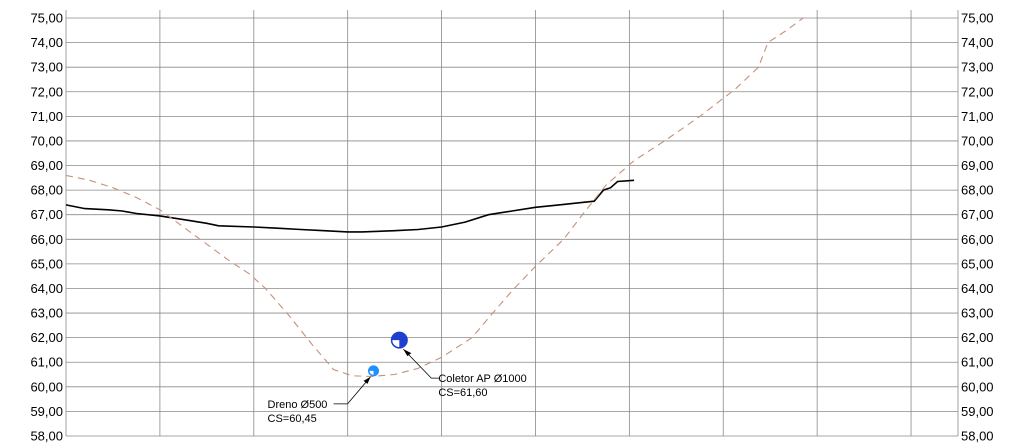  What do you see at coordinates (458, 365) in the screenshot?
I see `coletor-pipe: Coletor AP Ø1000 CS=61,60` at bounding box center [458, 365].